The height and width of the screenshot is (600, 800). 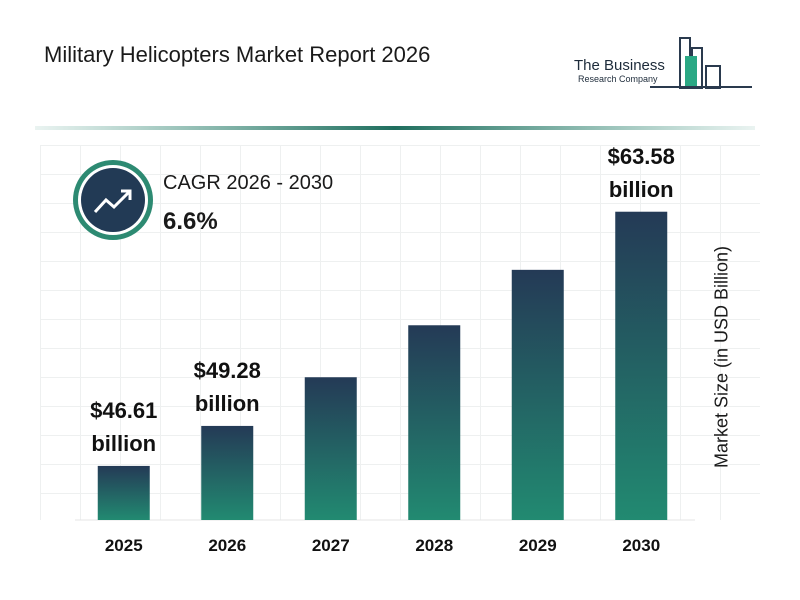 I want to click on chart-title: Military Helicopters Market Report 2026, so click(x=237, y=54).